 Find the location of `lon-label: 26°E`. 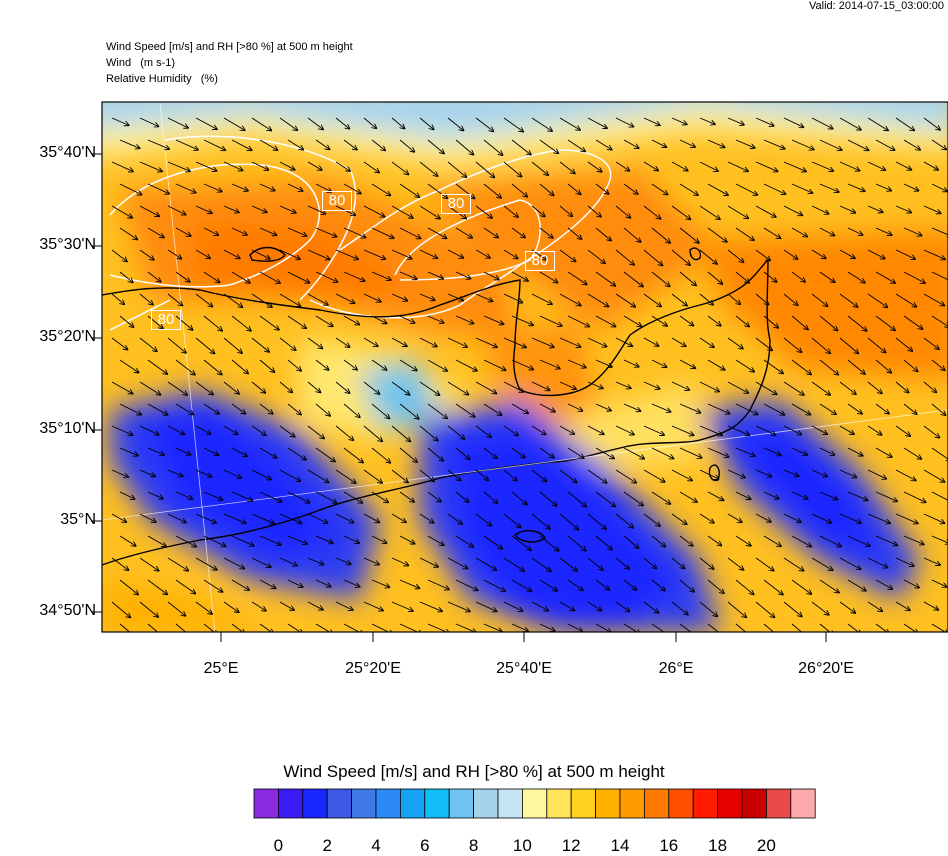

lon-label: 26°E is located at coordinates (676, 668).